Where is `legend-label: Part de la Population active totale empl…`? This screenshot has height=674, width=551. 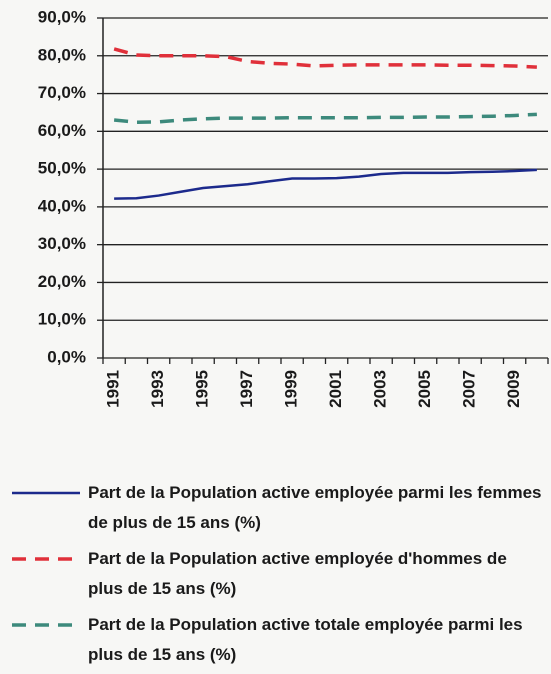
legend-label: Part de la Population active totale empl… is located at coordinates (305, 639).